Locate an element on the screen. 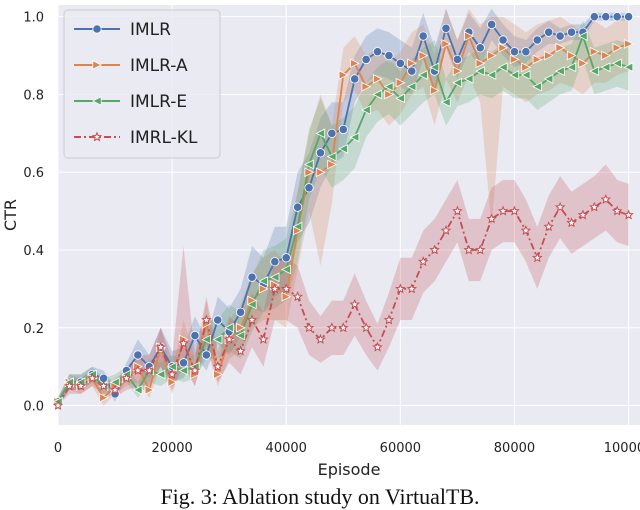 This screenshot has height=510, width=640. x-tick-label: 60000 is located at coordinates (400, 448).